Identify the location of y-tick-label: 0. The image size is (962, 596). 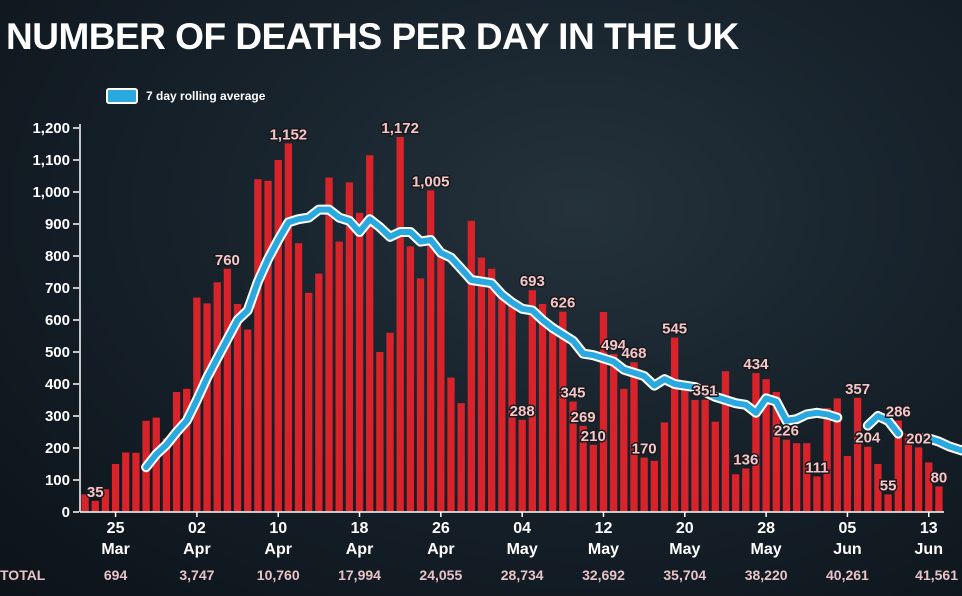
(66, 512).